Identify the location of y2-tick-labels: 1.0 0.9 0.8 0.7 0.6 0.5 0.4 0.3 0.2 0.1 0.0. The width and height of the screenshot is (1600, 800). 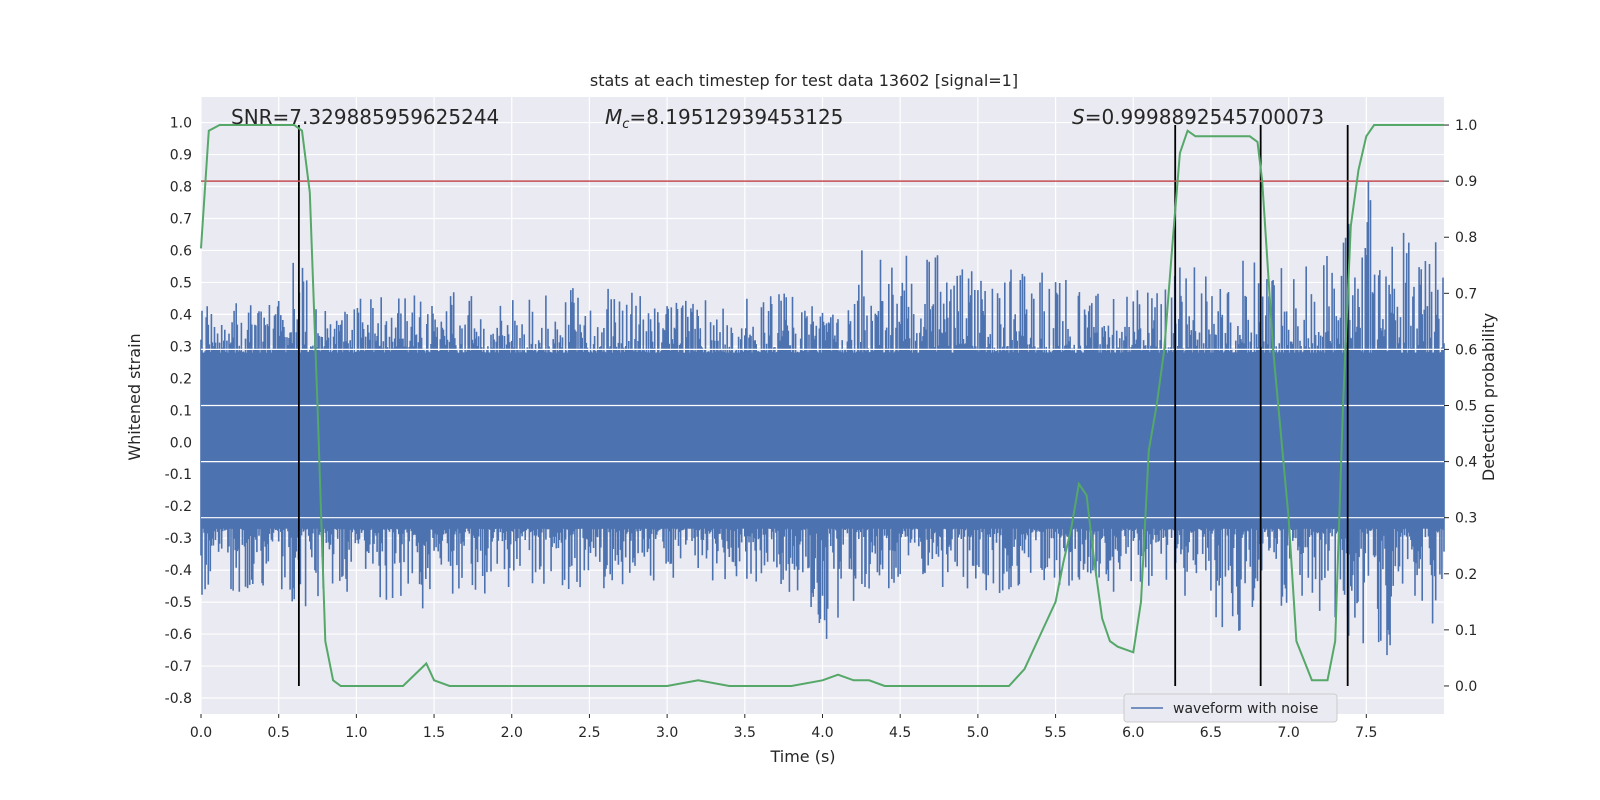
(1460, 406).